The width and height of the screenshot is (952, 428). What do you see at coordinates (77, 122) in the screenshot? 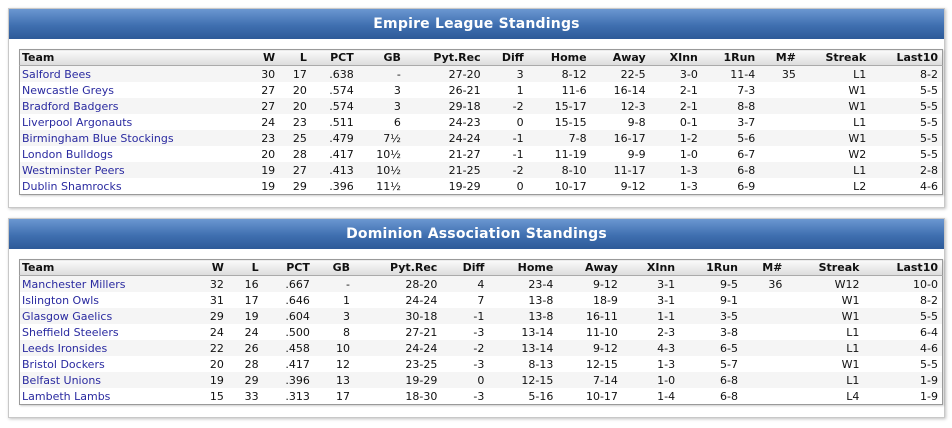
I see `team-link: Liverpool Argonauts` at bounding box center [77, 122].